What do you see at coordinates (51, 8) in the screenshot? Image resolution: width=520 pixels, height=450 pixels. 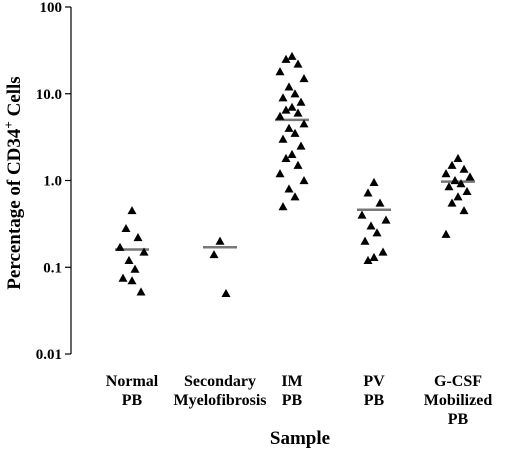 I see `y-tick-label: 100` at bounding box center [51, 8].